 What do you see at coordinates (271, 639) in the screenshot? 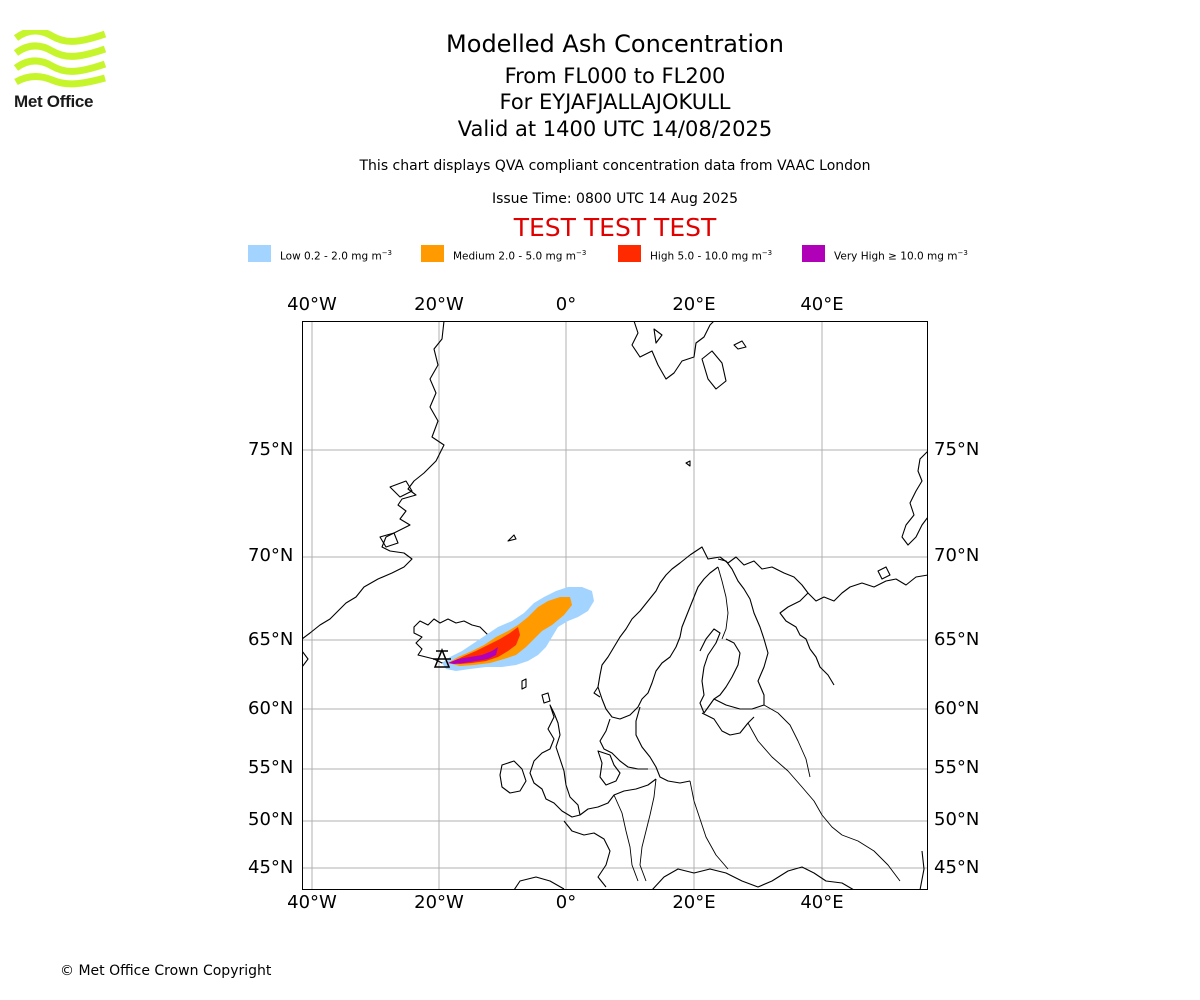
I see `lat-label-left: 65°N` at bounding box center [271, 639].